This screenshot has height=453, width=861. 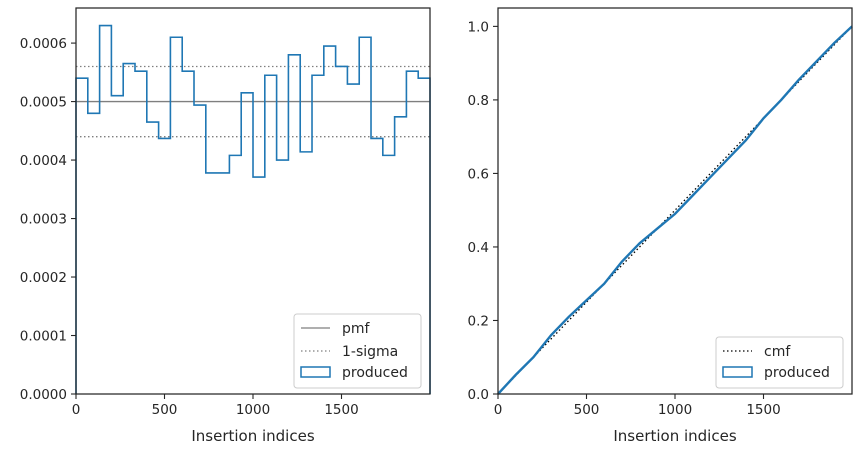 I want to click on right-x-ticks: 0 500 1000 1500, so click(x=637, y=406).